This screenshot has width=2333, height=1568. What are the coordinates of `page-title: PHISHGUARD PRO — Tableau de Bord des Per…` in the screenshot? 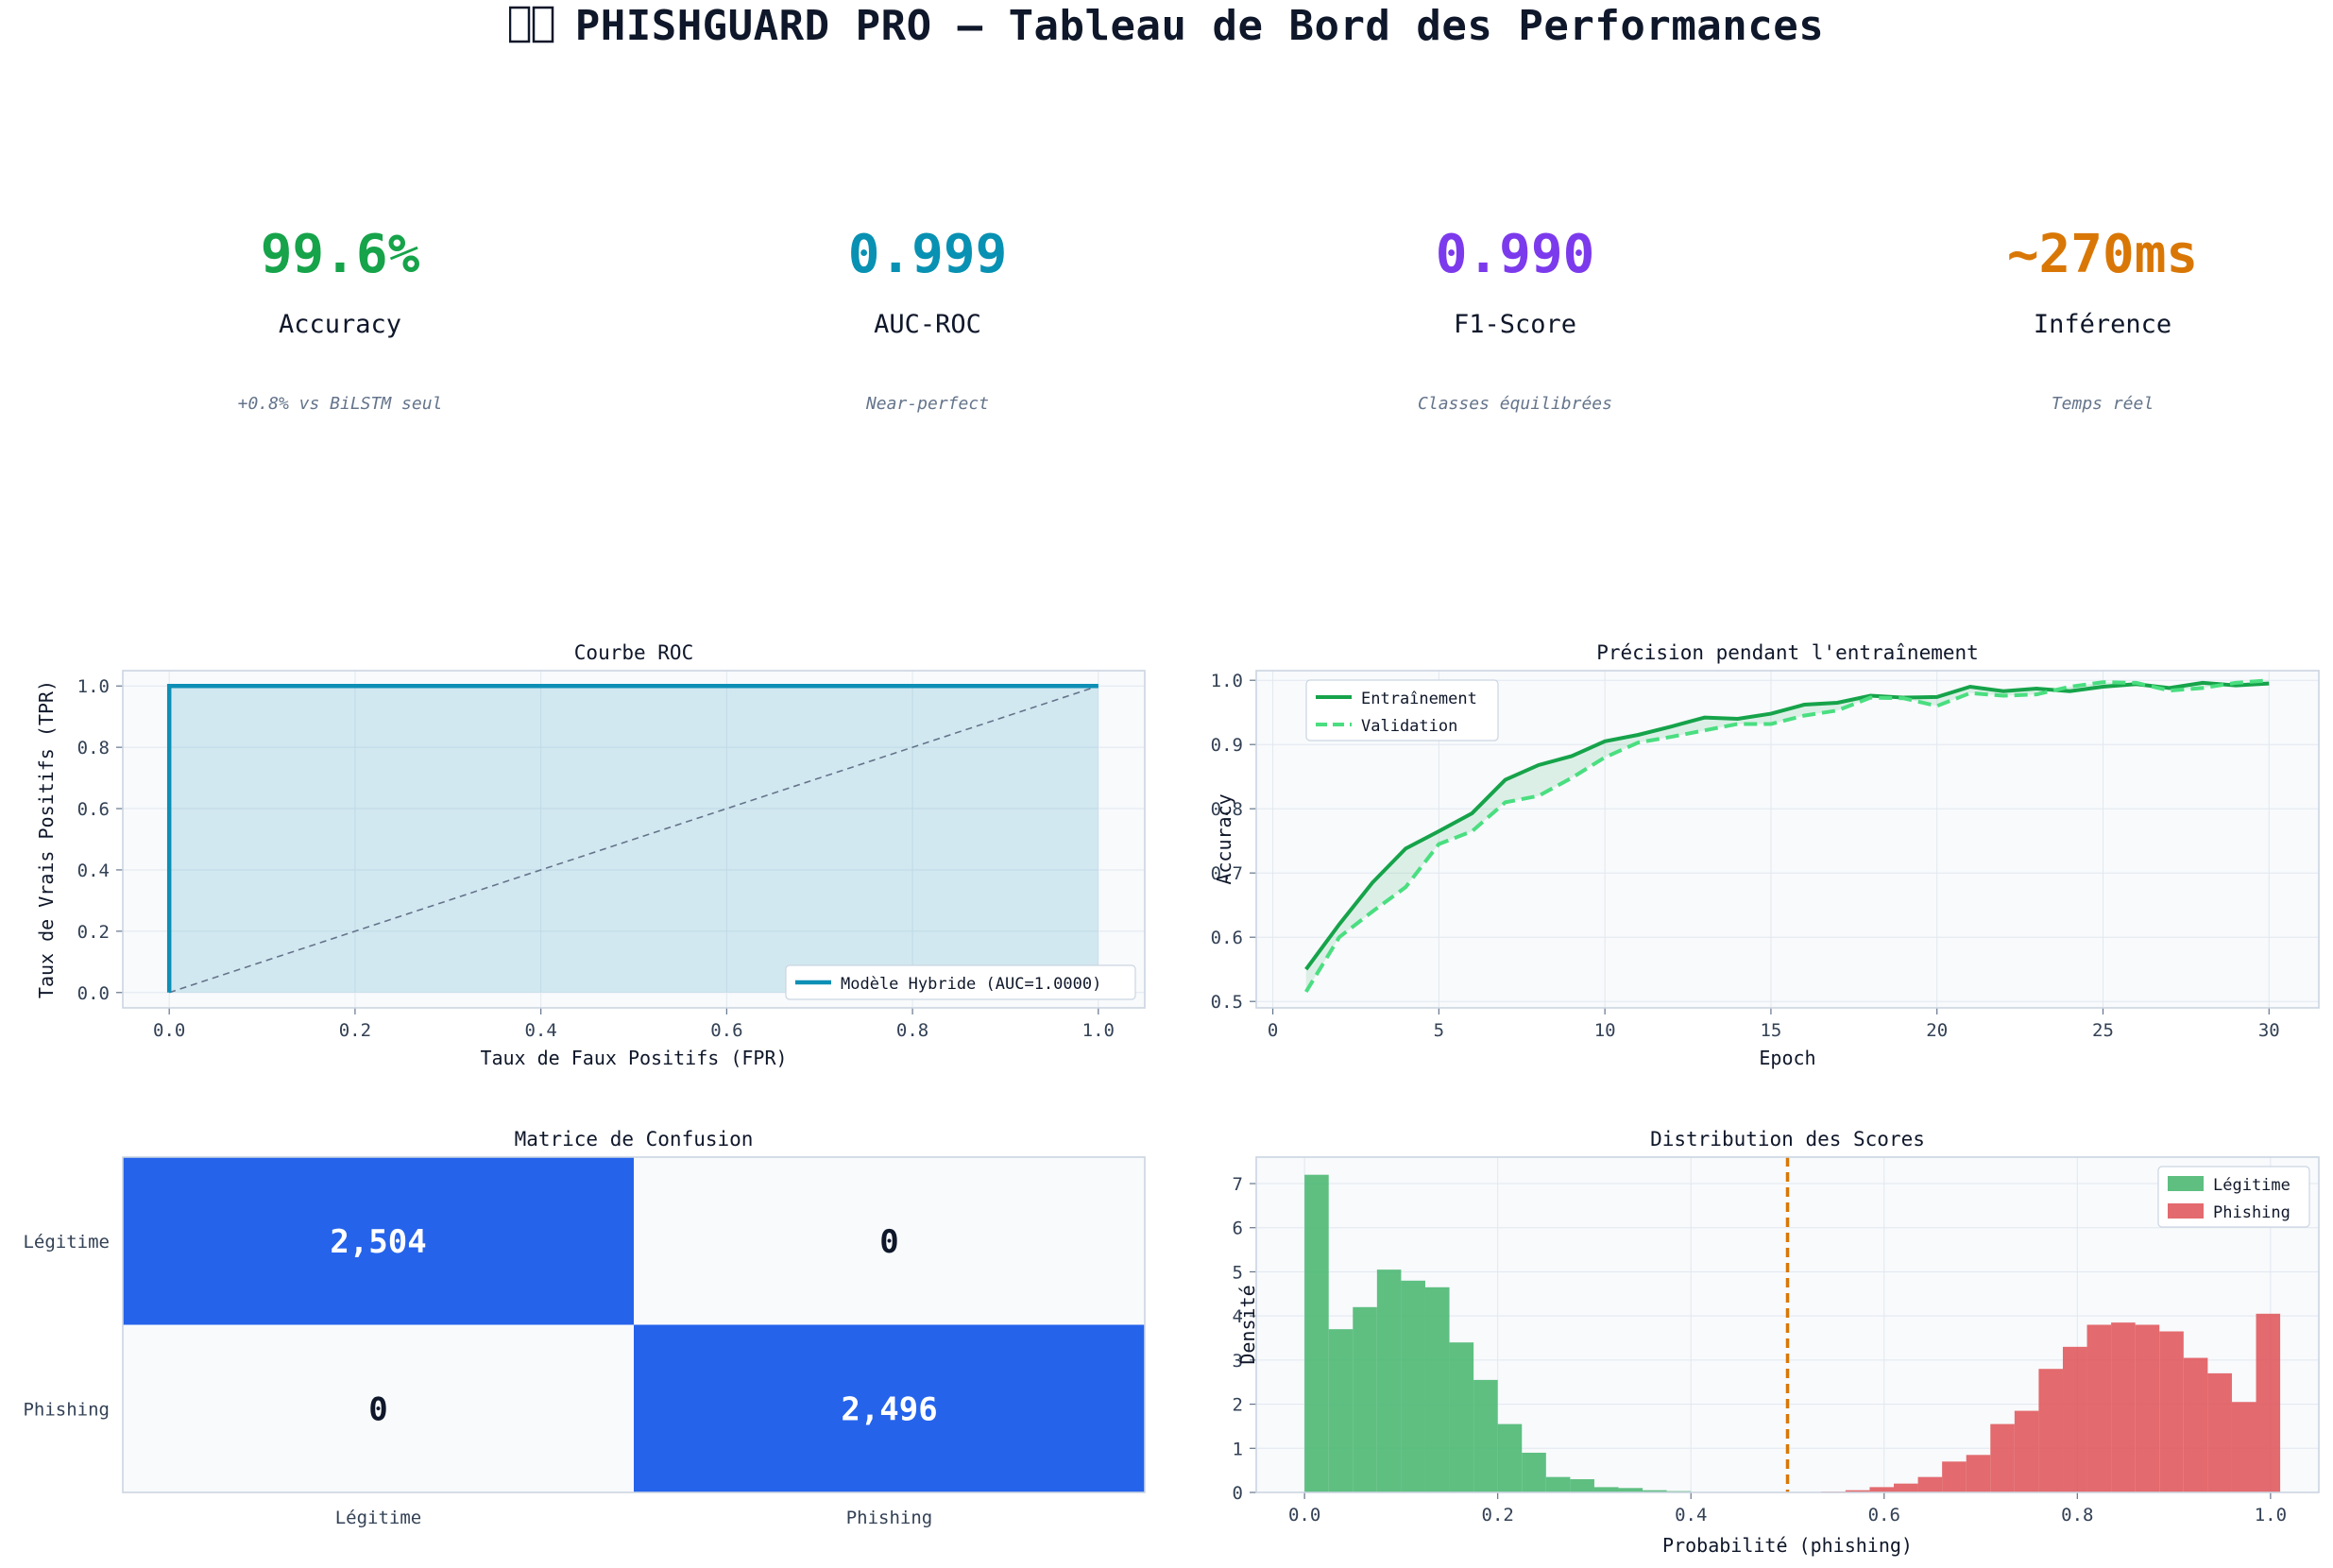 It's located at (1166, 26).